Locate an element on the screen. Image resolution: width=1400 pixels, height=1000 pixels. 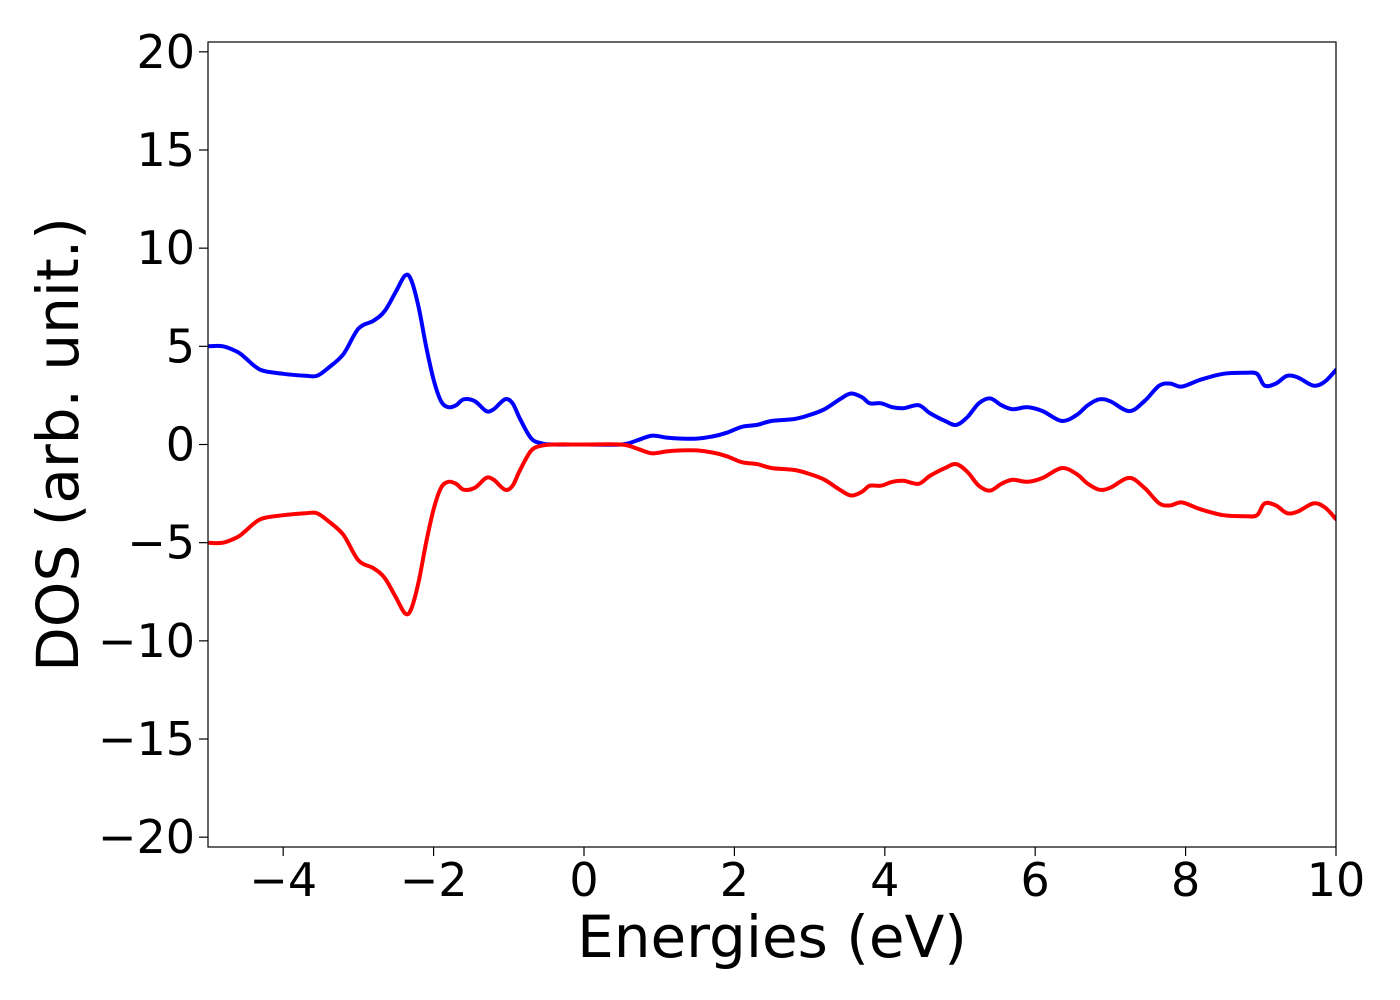
x-axis-title: Energies (eV) is located at coordinates (772, 937).